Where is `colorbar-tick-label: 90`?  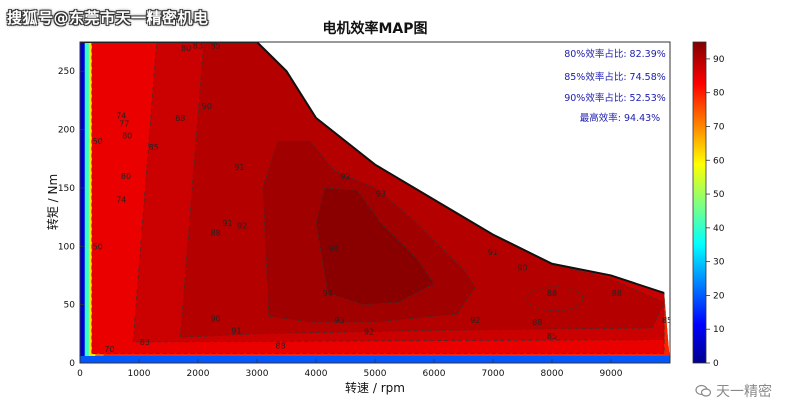 colorbar-tick-label: 90 is located at coordinates (719, 60).